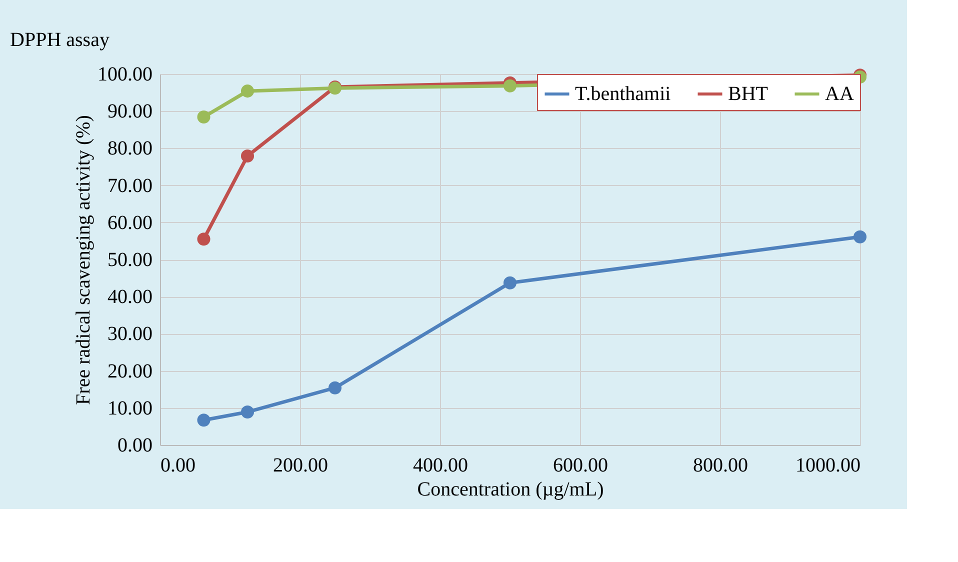  I want to click on y-tick-label: 0.00, so click(135, 445).